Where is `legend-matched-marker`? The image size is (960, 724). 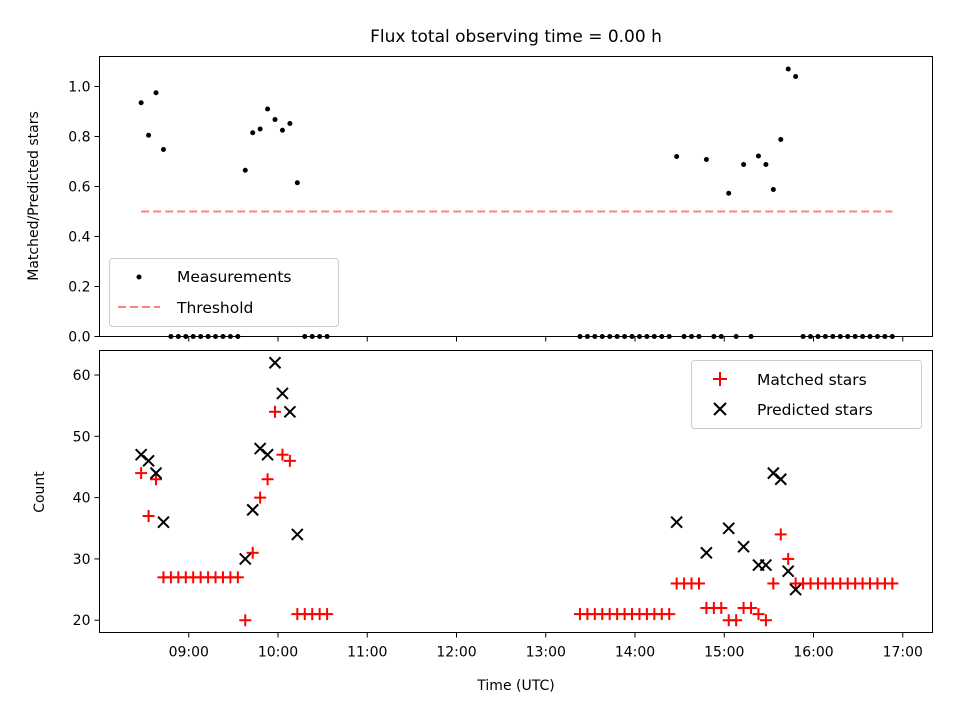 legend-matched-marker is located at coordinates (720, 379).